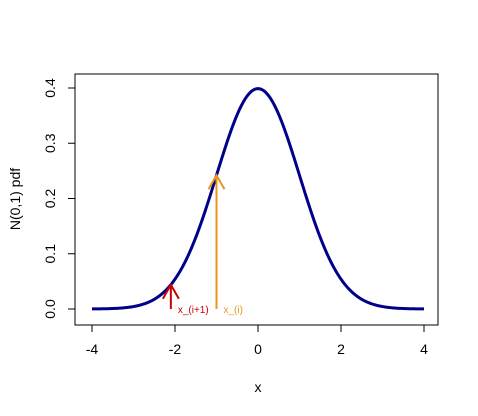 The width and height of the screenshot is (478, 416). Describe the element at coordinates (341, 349) in the screenshot. I see `x-tick-label: 2` at that location.